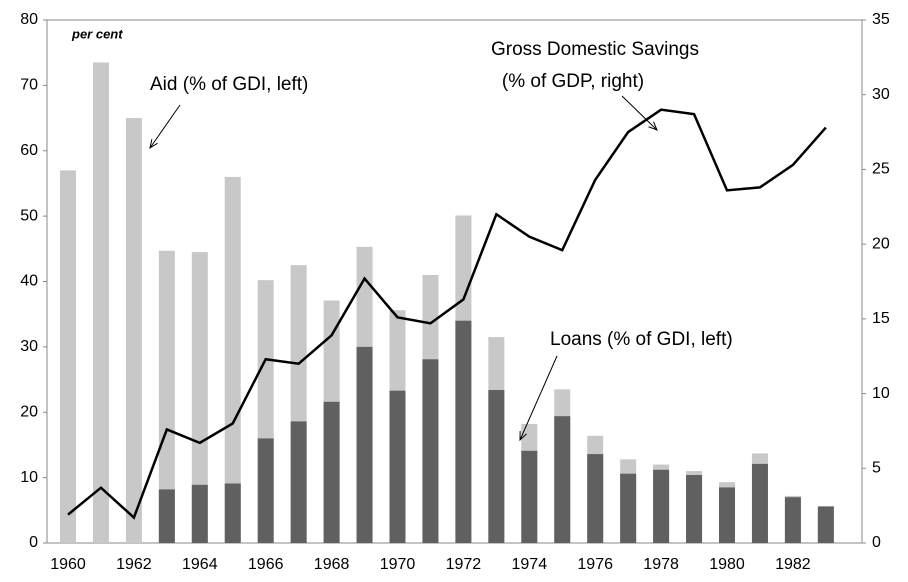  Describe the element at coordinates (97, 33) in the screenshot. I see `unit-label: per cent` at that location.